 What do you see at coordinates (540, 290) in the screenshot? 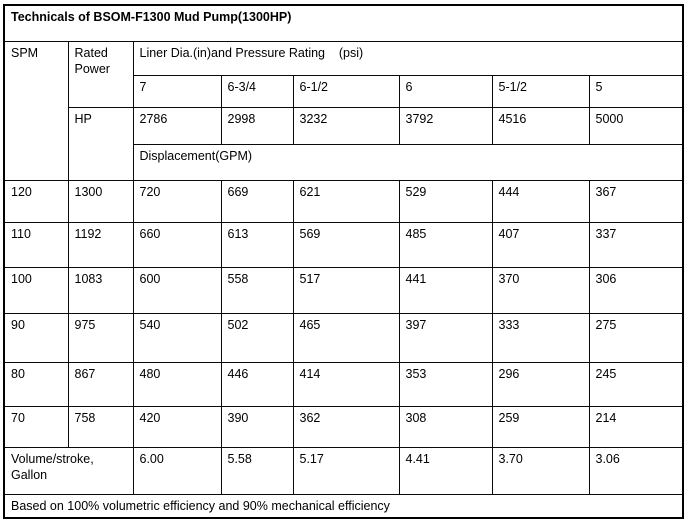
I see `displacement-value-cell: 370` at bounding box center [540, 290].